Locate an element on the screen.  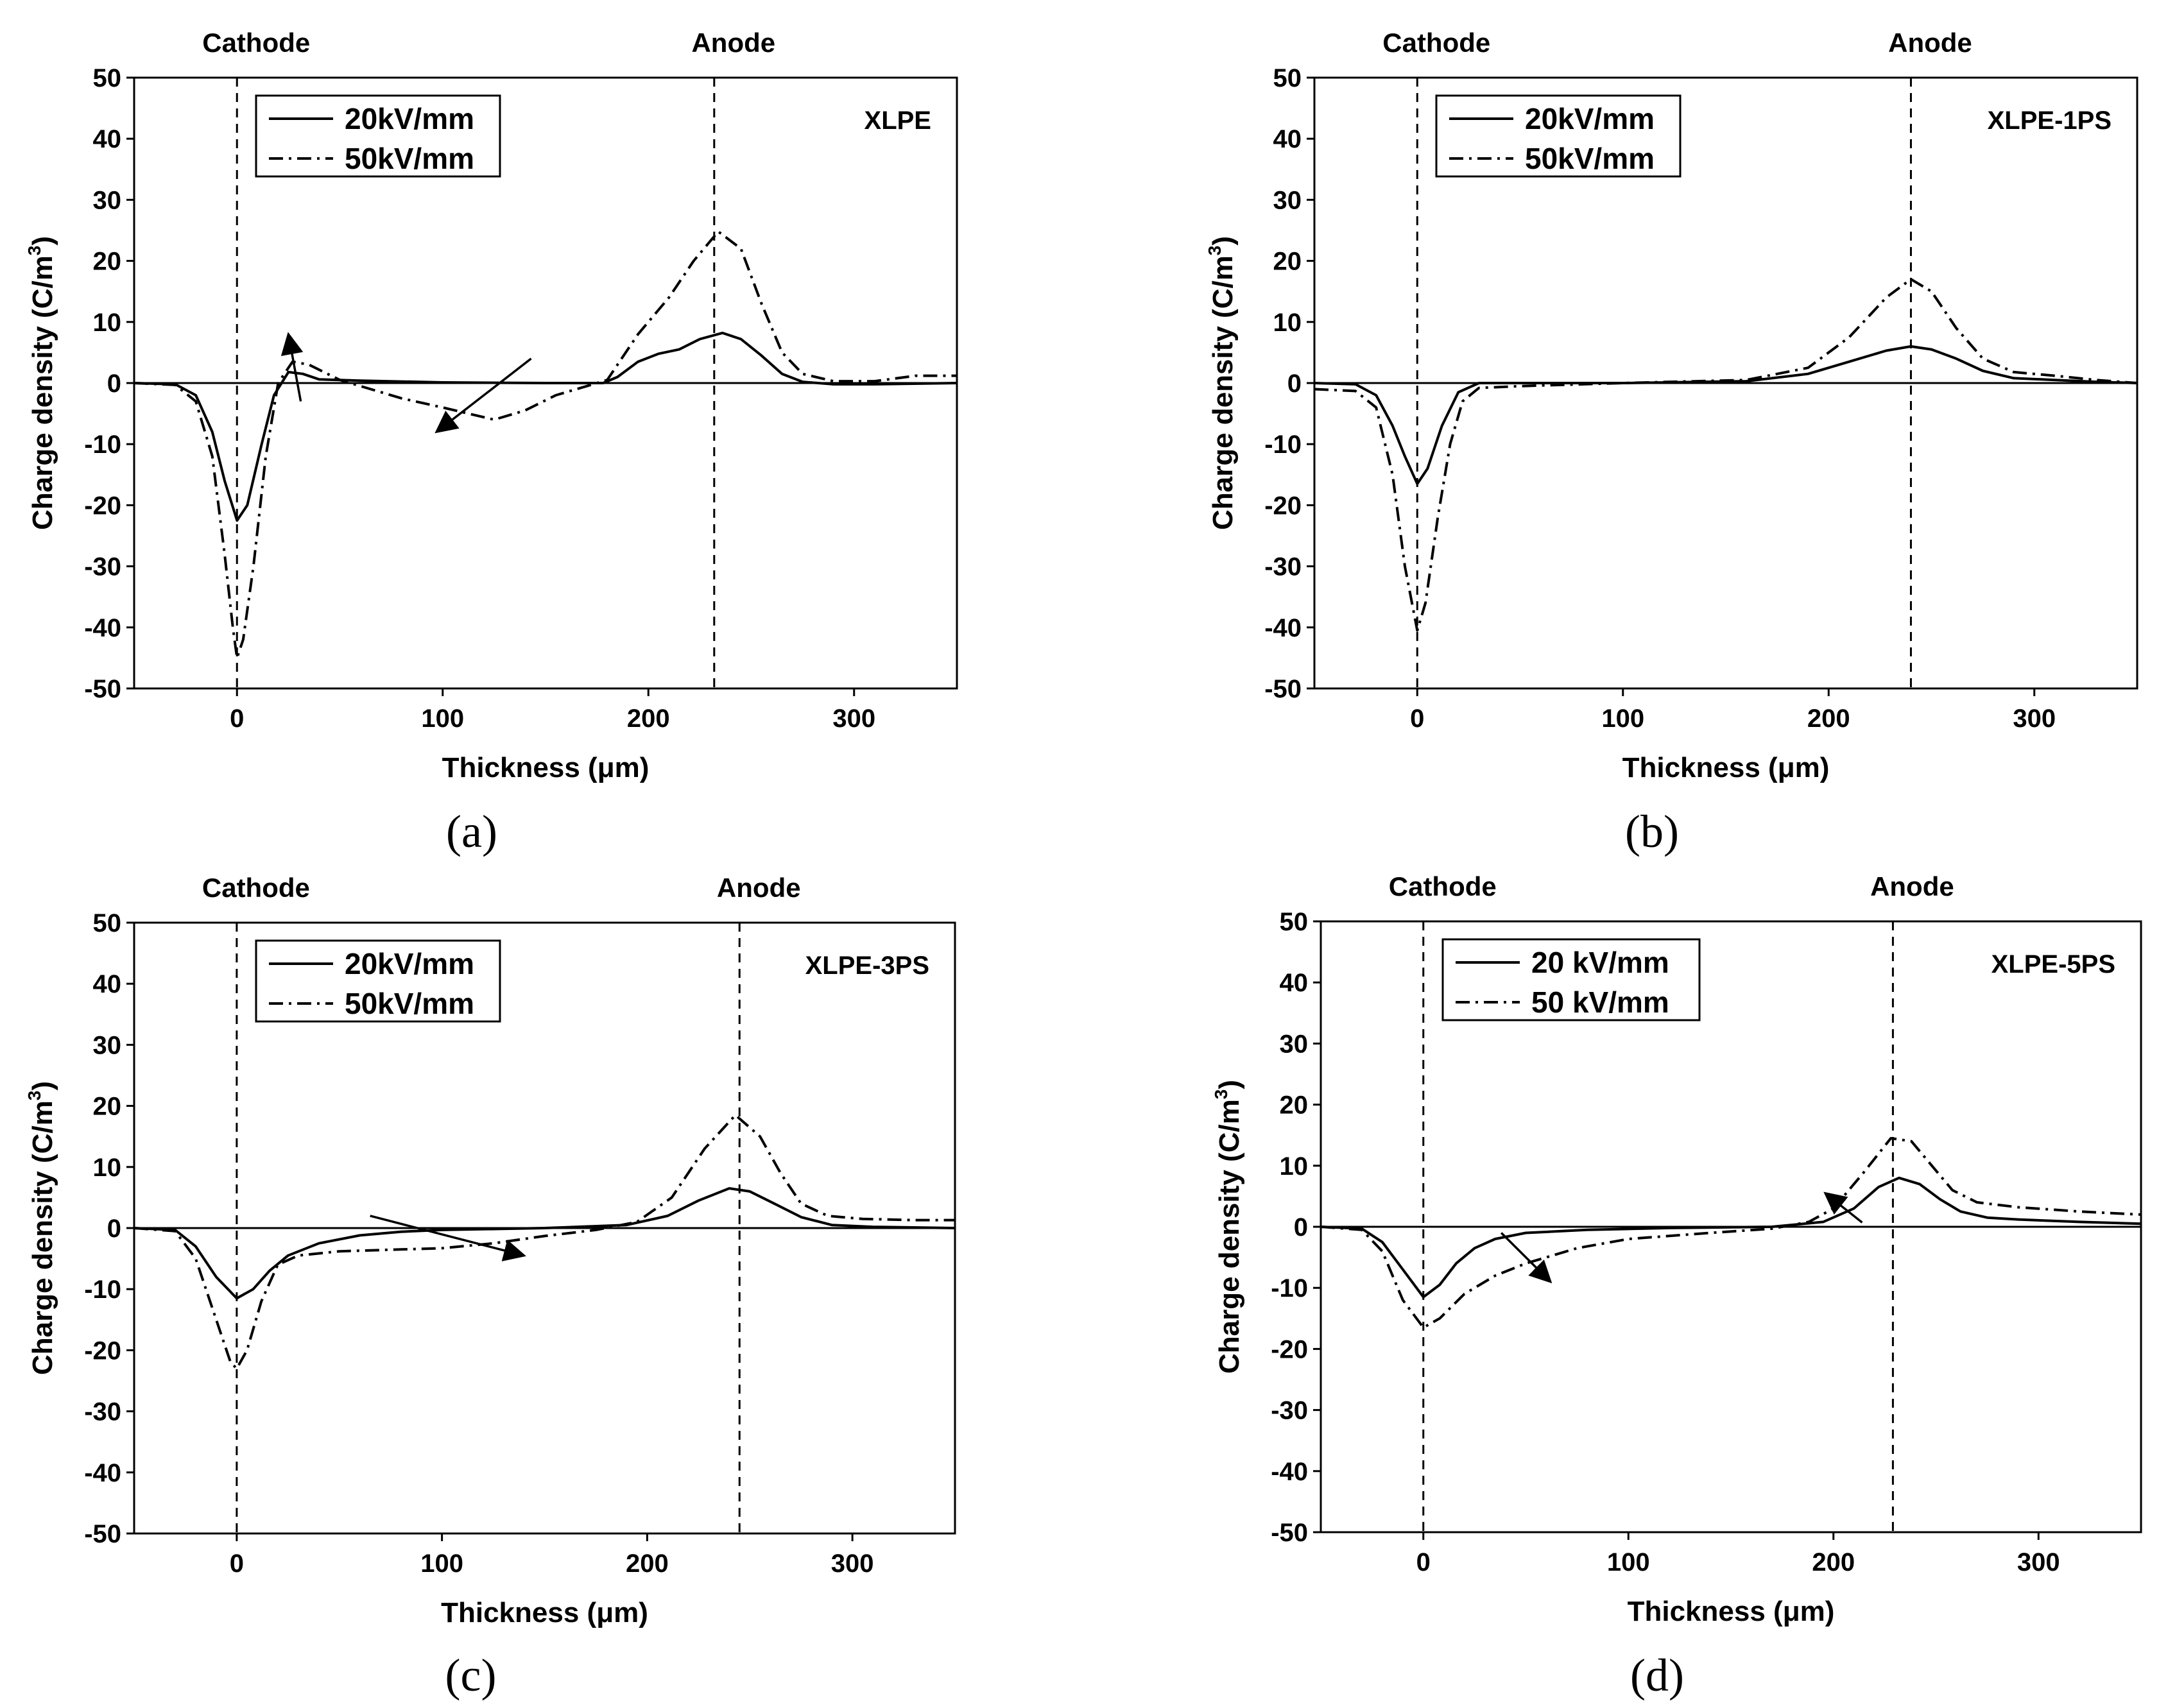
legend: 20kV/mm 50kV/mm is located at coordinates (1558, 136).